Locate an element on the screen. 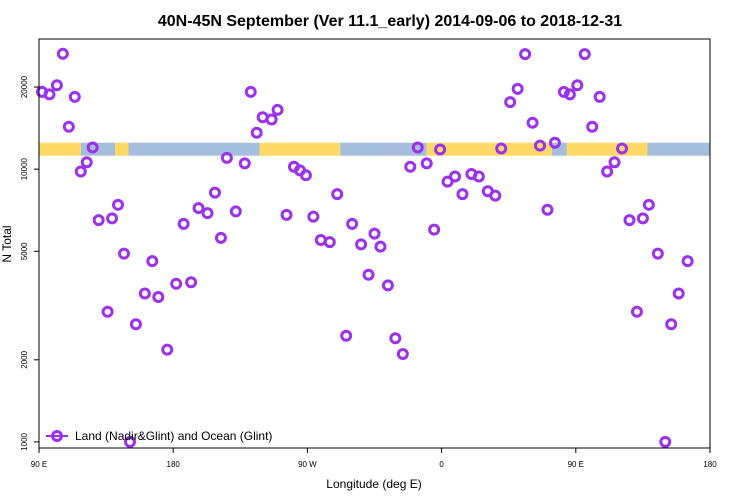 This screenshot has height=500, width=750. x-axis: 90 E 180 90 W 0 90 E 180 is located at coordinates (374, 458).